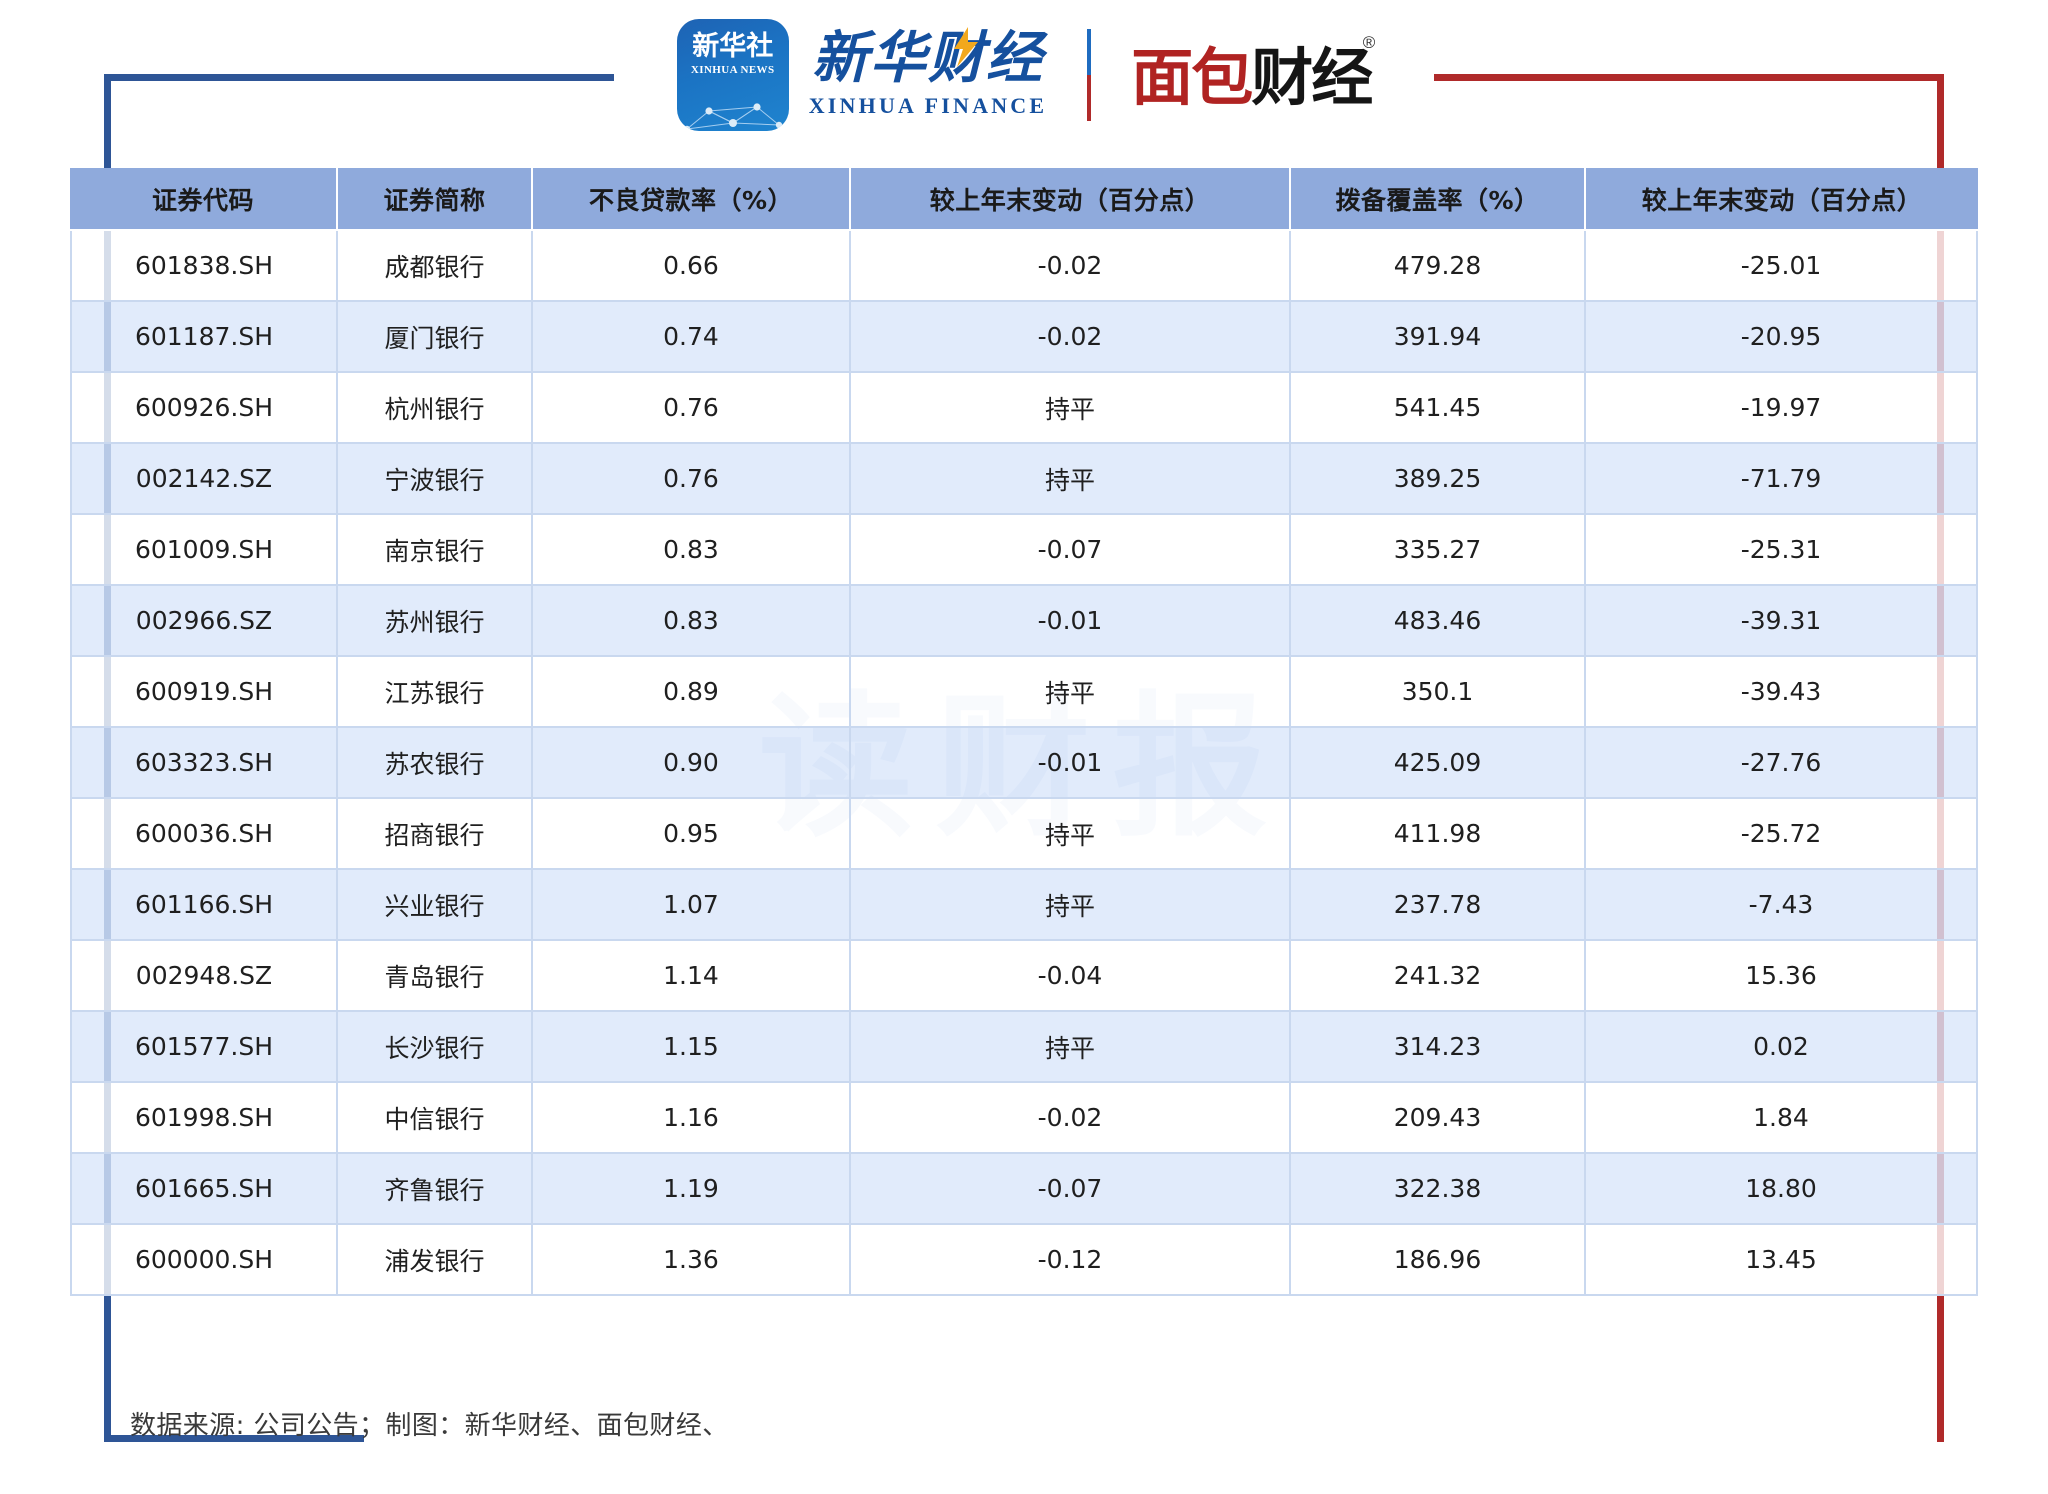 The image size is (2048, 1494). I want to click on table-row: 603323.SH 苏农银行 0.90 -0.01 425.09 -27.76, so click(1024, 763).